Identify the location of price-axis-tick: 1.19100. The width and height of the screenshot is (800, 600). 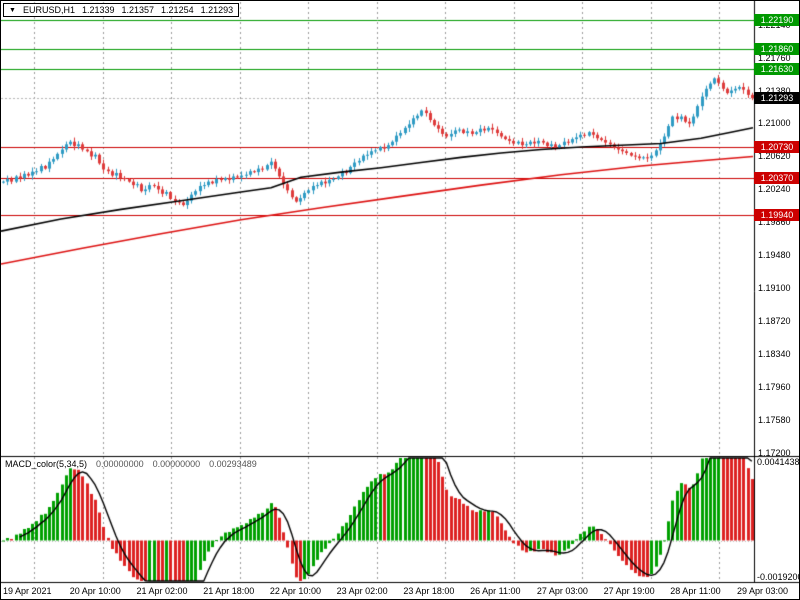
(774, 288).